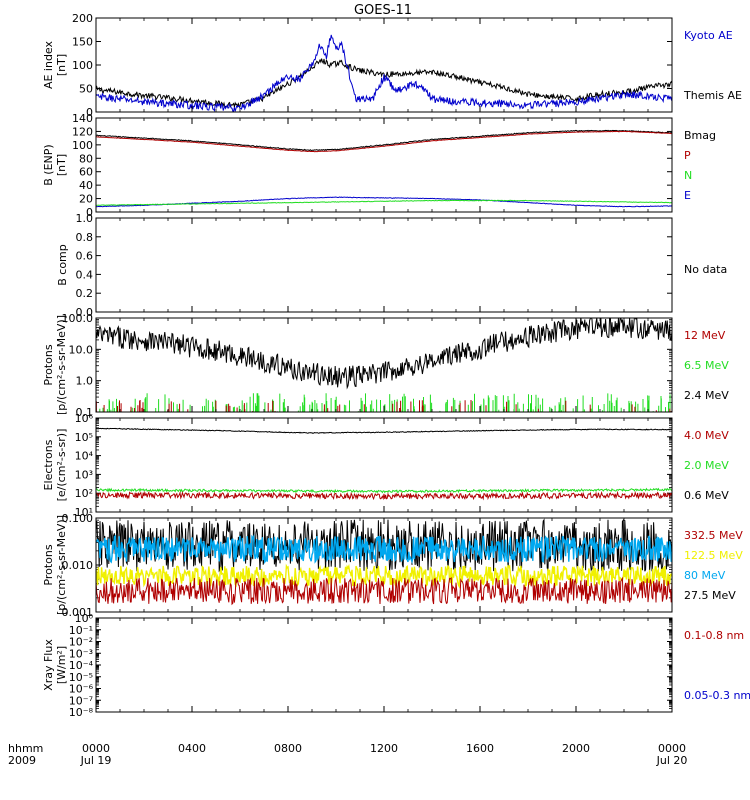  Describe the element at coordinates (81, 349) in the screenshot. I see `y-tick-label: 10.0` at that location.